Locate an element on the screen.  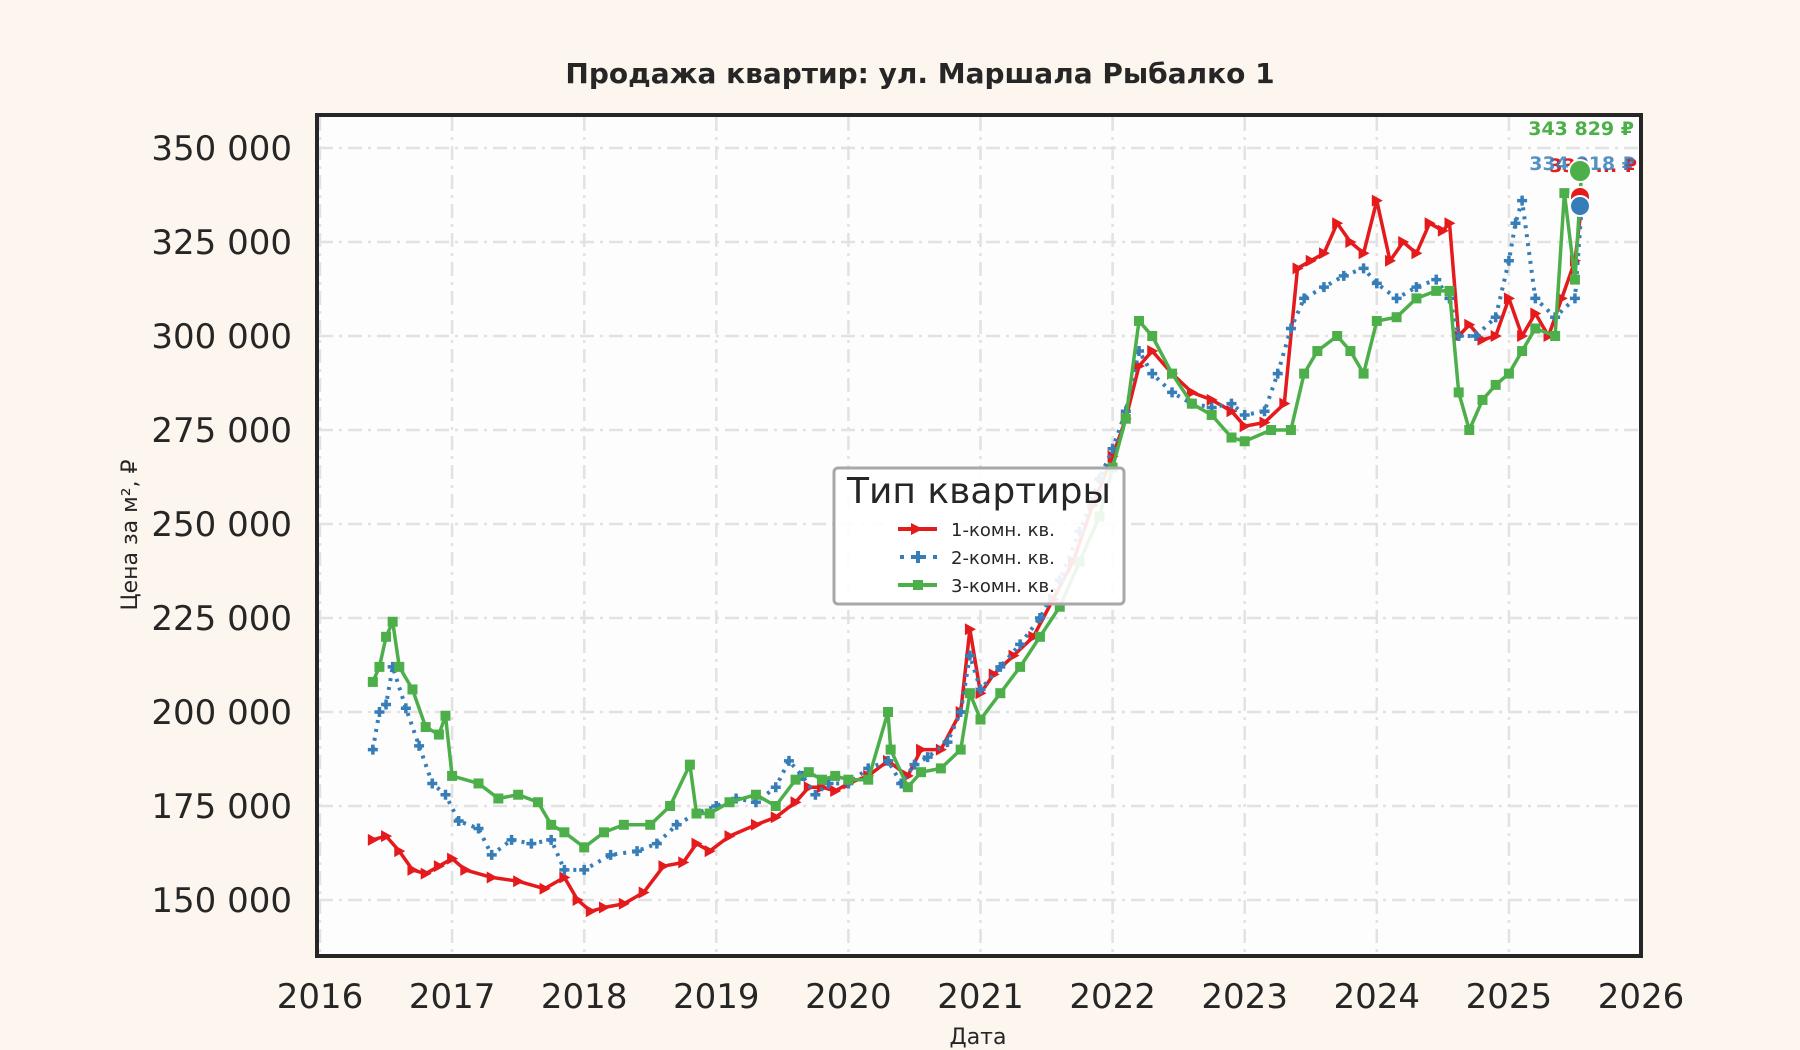
x-tick-label: 2018 is located at coordinates (584, 997).